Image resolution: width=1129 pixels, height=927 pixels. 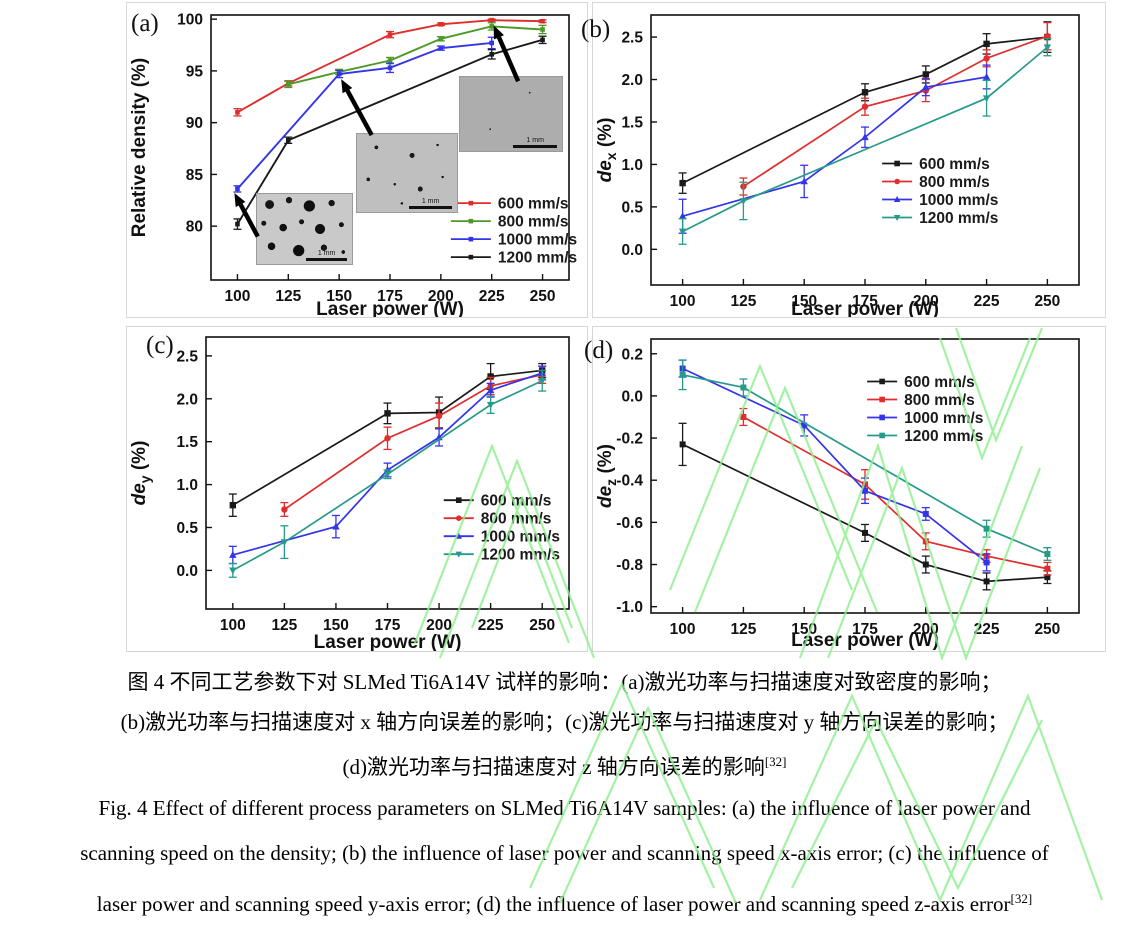 What do you see at coordinates (599, 350) in the screenshot?
I see `panel-tag-d: (d)` at bounding box center [599, 350].